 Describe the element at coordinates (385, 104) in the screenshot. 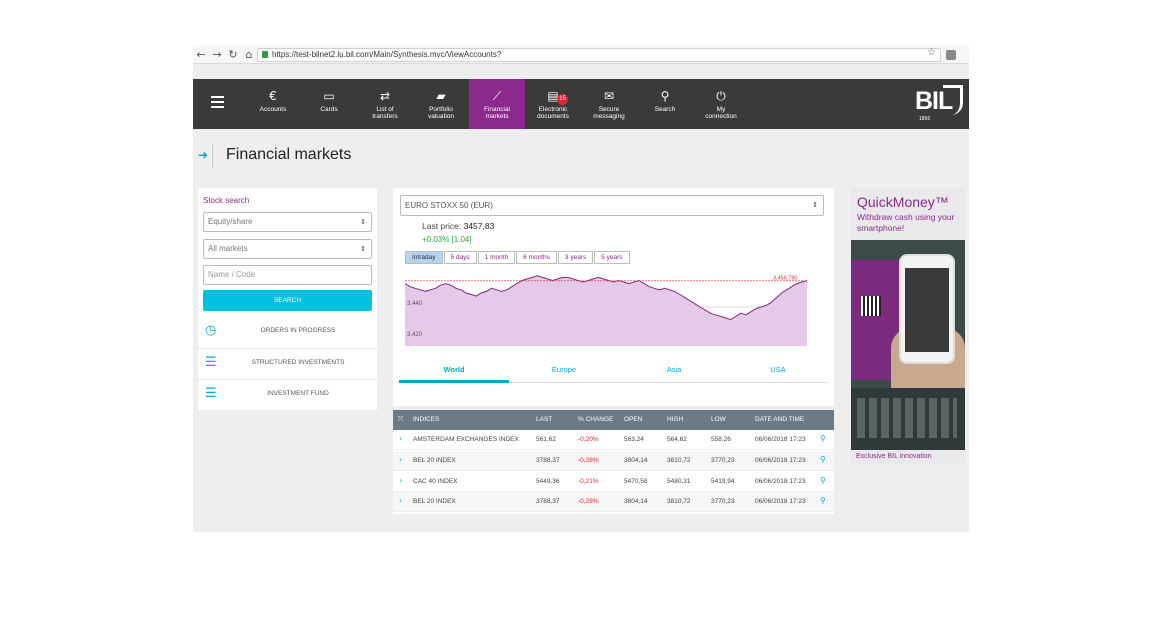

I see `nav-item-transfers: ⇄ List of transfers` at that location.